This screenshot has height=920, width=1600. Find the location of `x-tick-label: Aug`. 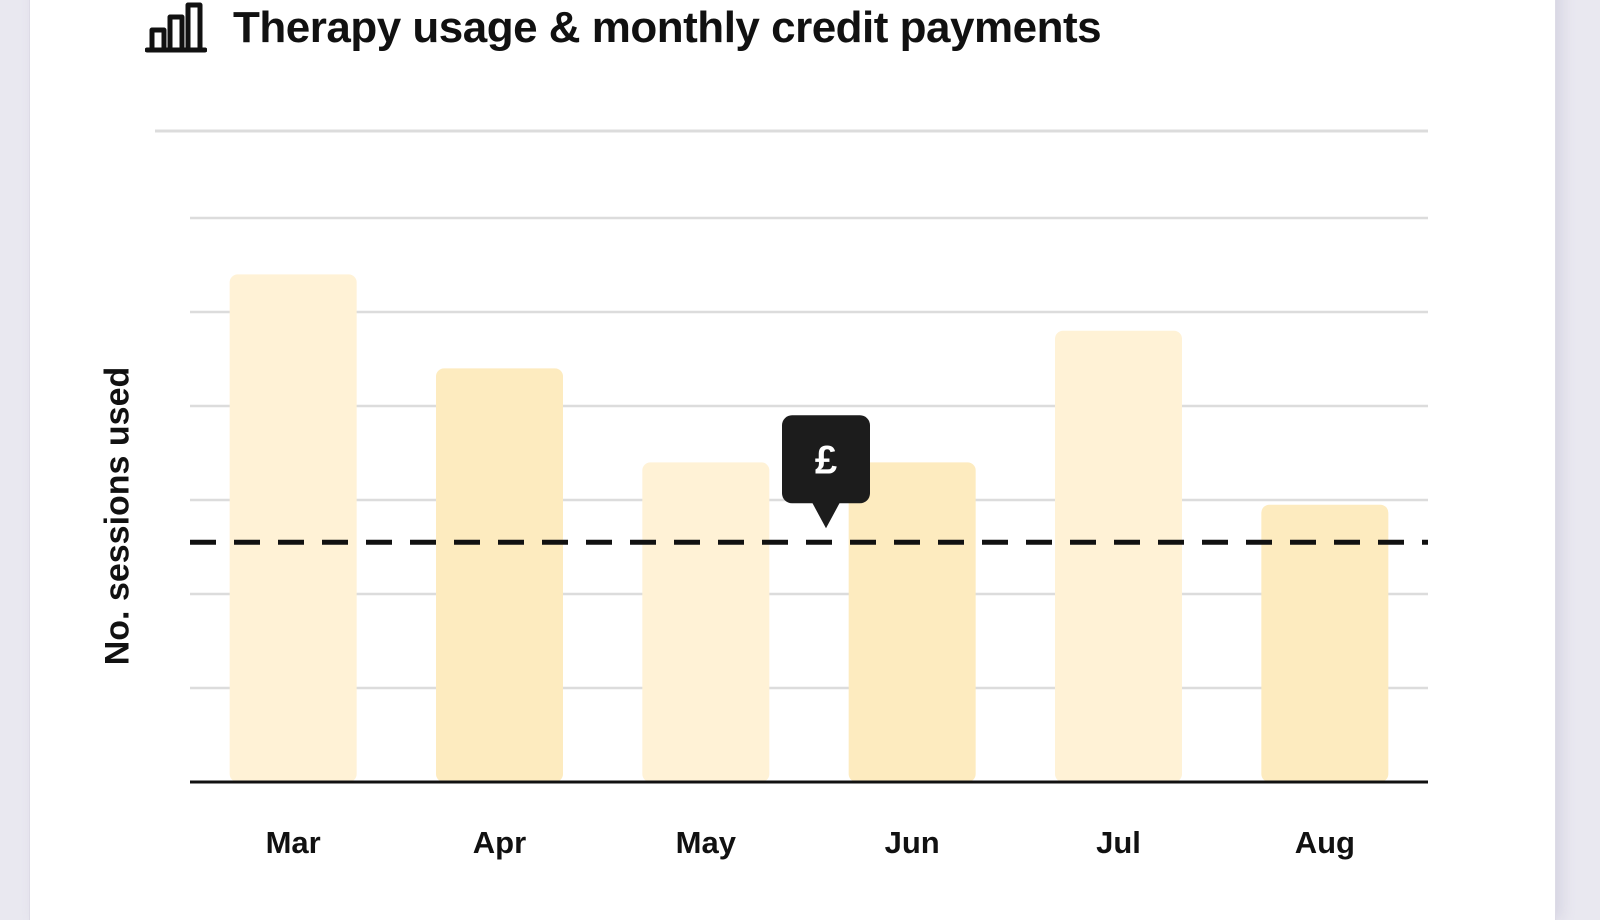

x-tick-label: Aug is located at coordinates (1325, 842).